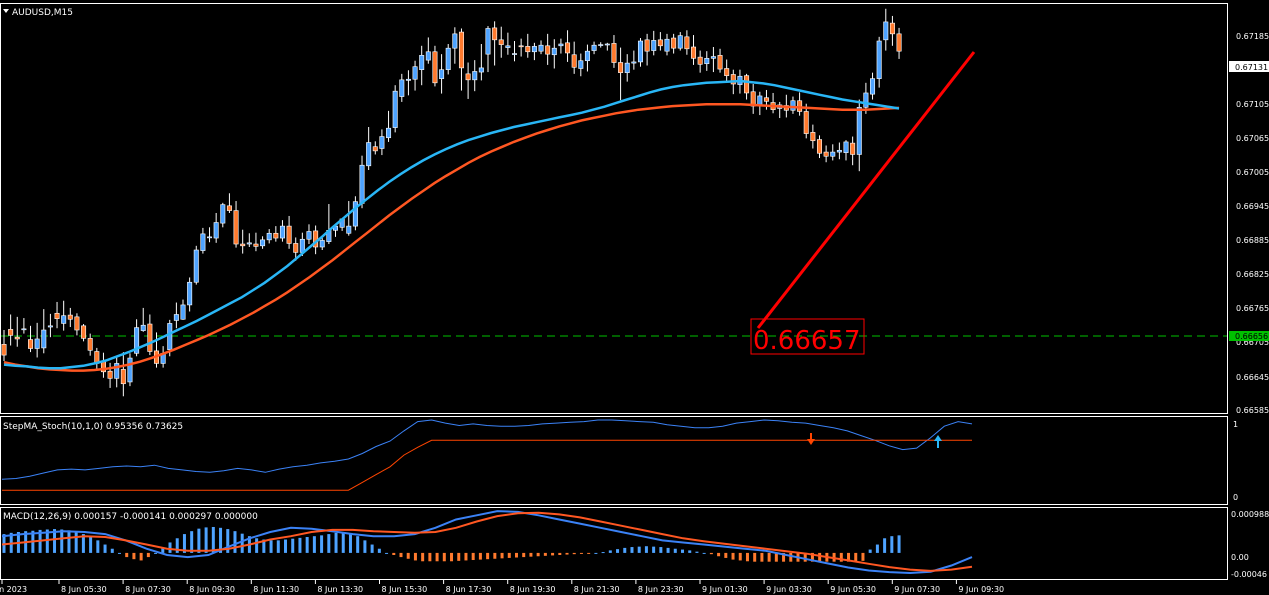  I want to click on price-tick: 0.66585, so click(1252, 410).